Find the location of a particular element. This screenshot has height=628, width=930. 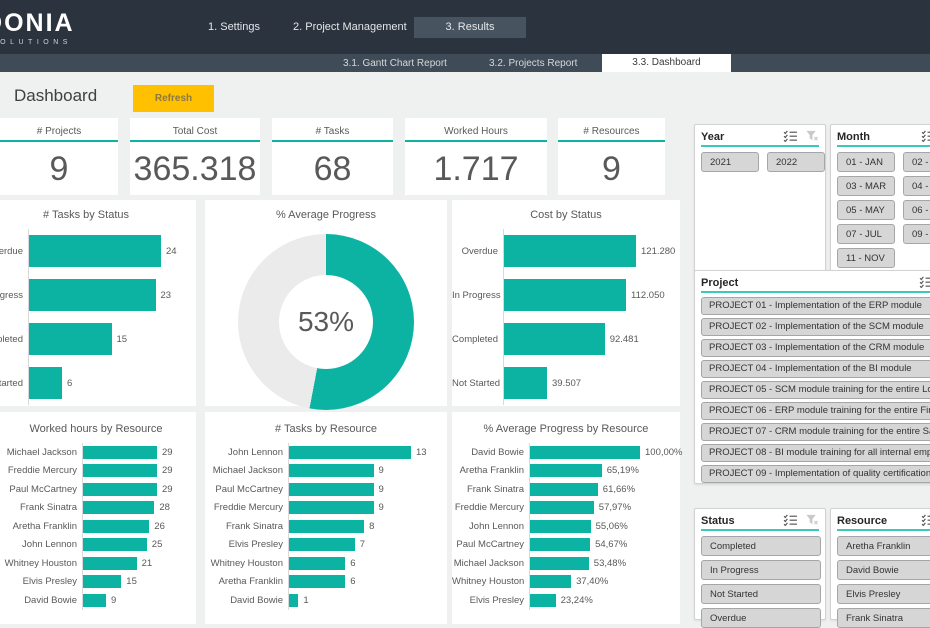

value-label: 61,66% is located at coordinates (619, 489).